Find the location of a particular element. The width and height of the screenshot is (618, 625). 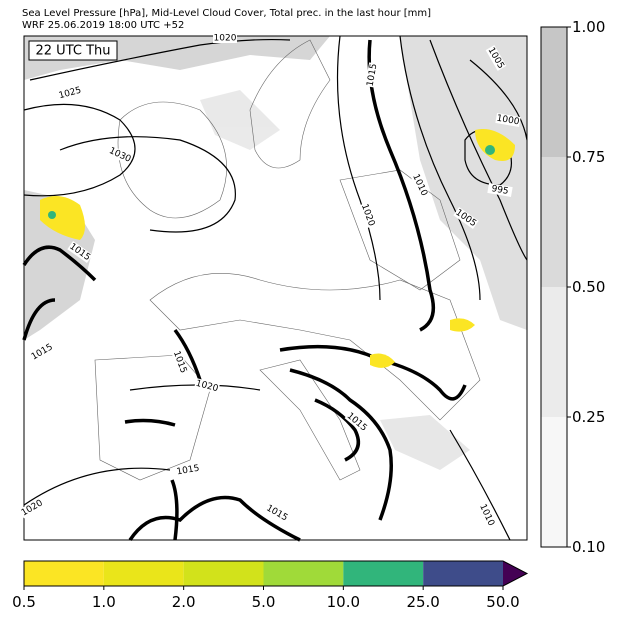

colorbar-tick-label: 0.50 is located at coordinates (588, 287).